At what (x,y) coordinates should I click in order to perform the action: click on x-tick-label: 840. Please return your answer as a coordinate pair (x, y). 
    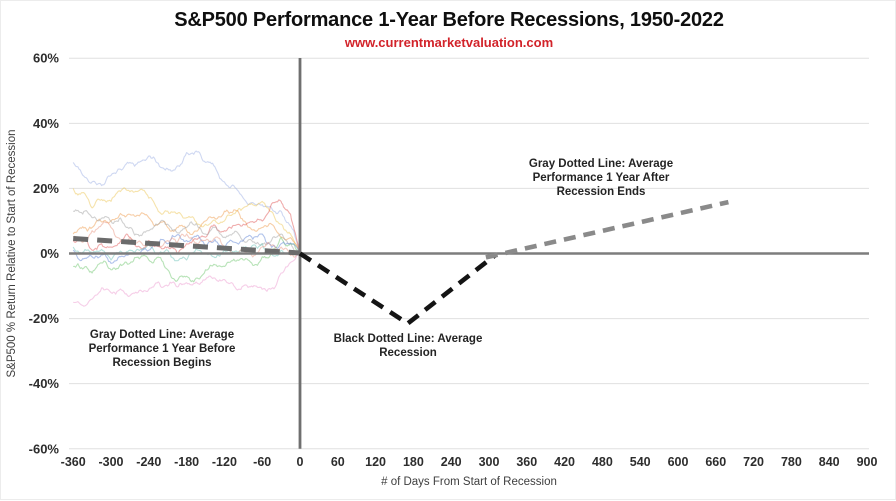
    Looking at the image, I should click on (829, 462).